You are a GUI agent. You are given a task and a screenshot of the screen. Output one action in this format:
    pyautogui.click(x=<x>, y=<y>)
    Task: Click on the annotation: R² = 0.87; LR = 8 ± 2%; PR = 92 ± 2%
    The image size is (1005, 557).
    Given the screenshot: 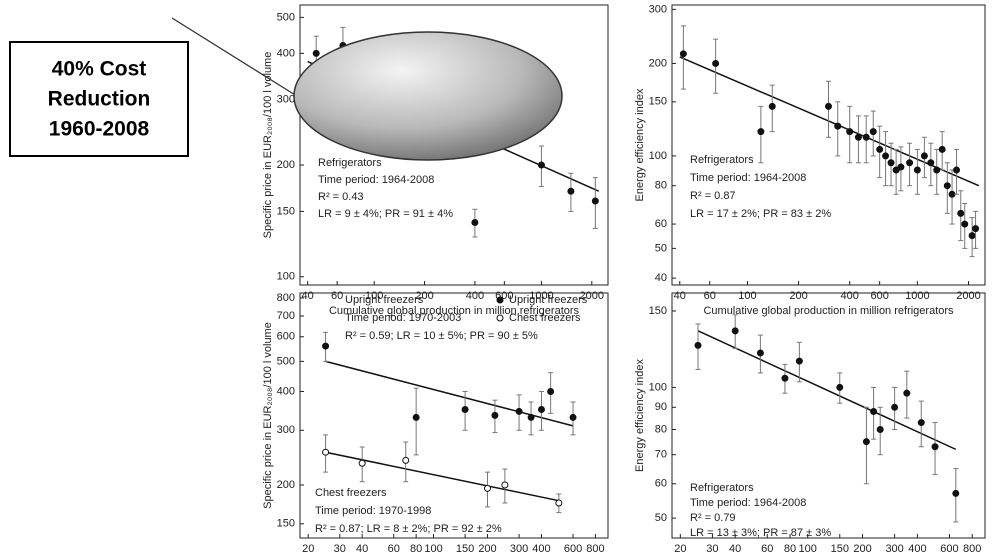 What is the action you would take?
    pyautogui.click(x=408, y=529)
    